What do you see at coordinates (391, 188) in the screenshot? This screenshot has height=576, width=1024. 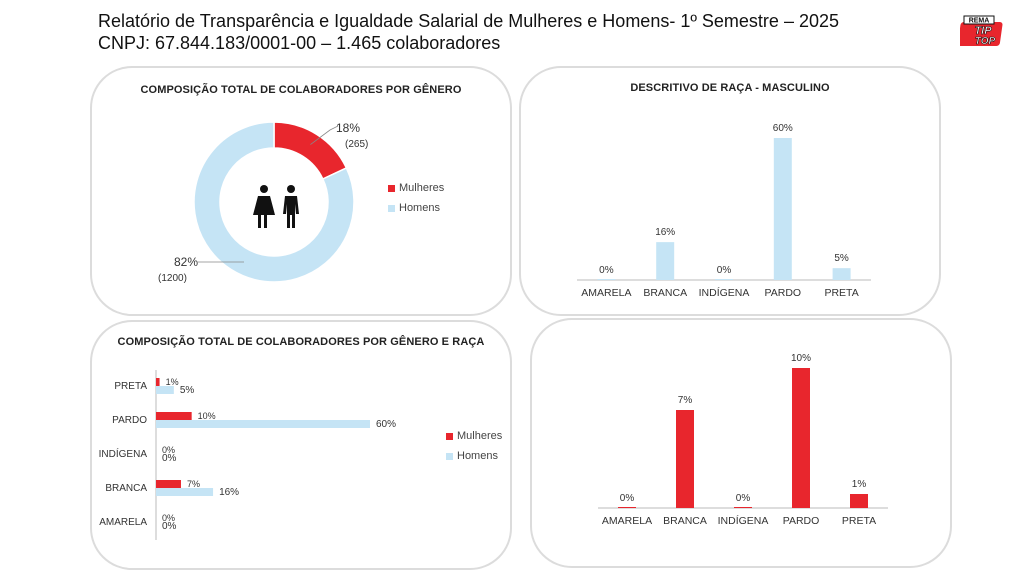 I see `legend-swatch-women` at bounding box center [391, 188].